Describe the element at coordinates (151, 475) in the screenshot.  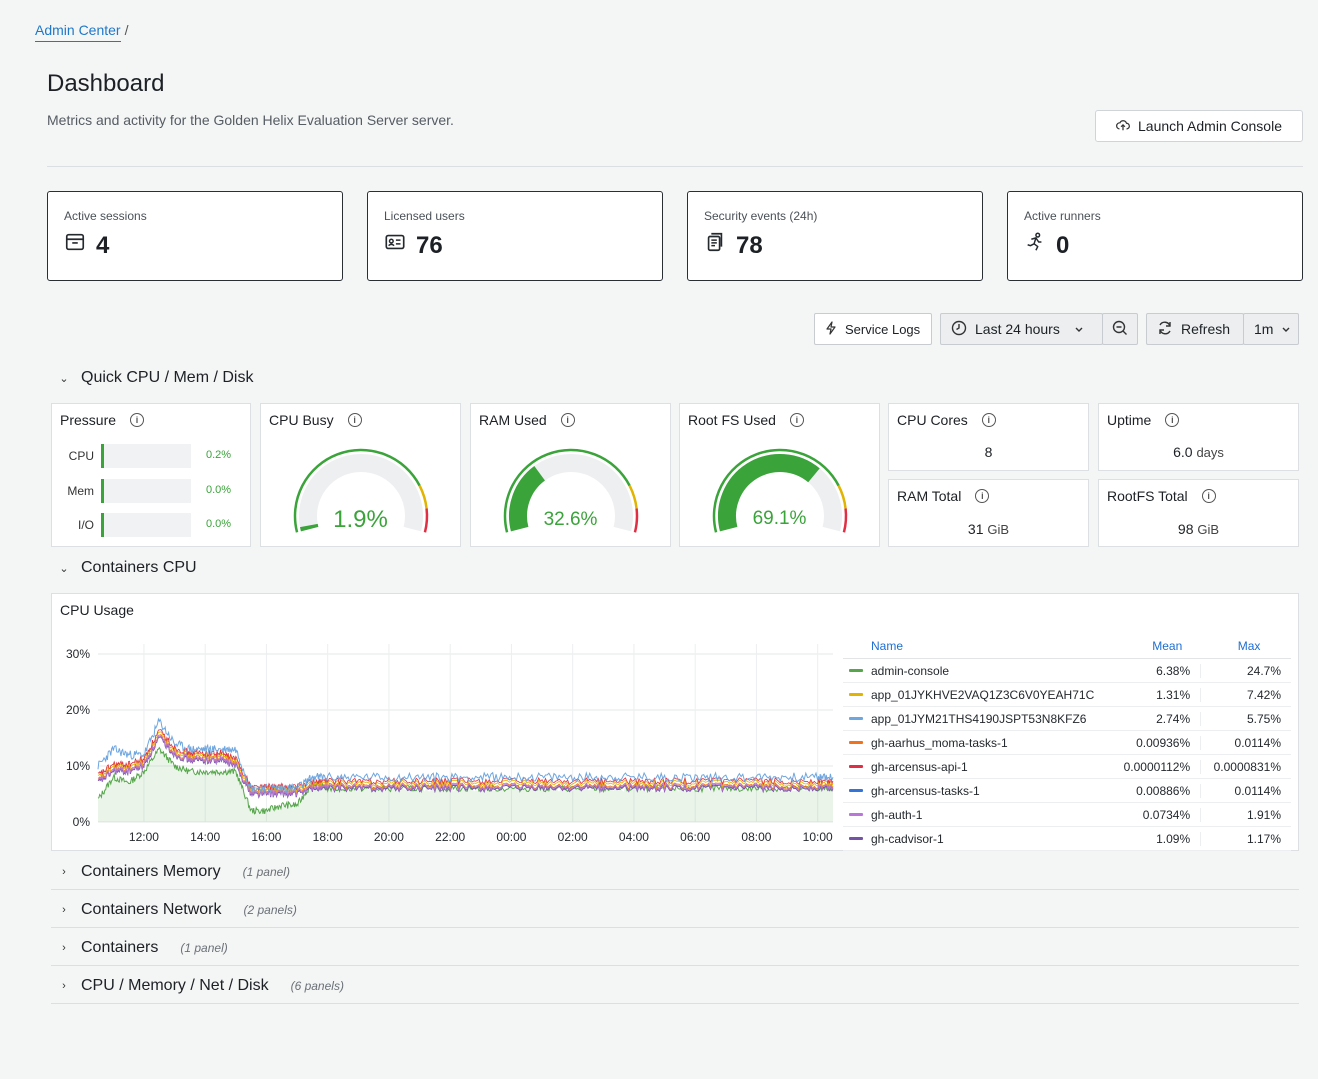
I see `pressure-panel: Pressure i CPU 0.2% Mem 0.0% I/O 0.0%` at that location.